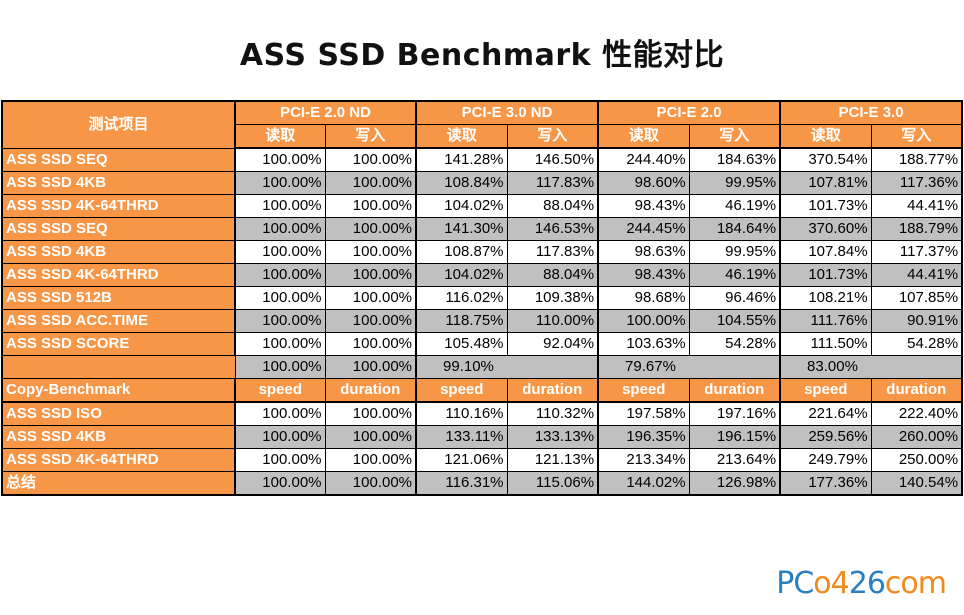  What do you see at coordinates (461, 344) in the screenshot?
I see `cell-value: 105.48%` at bounding box center [461, 344].